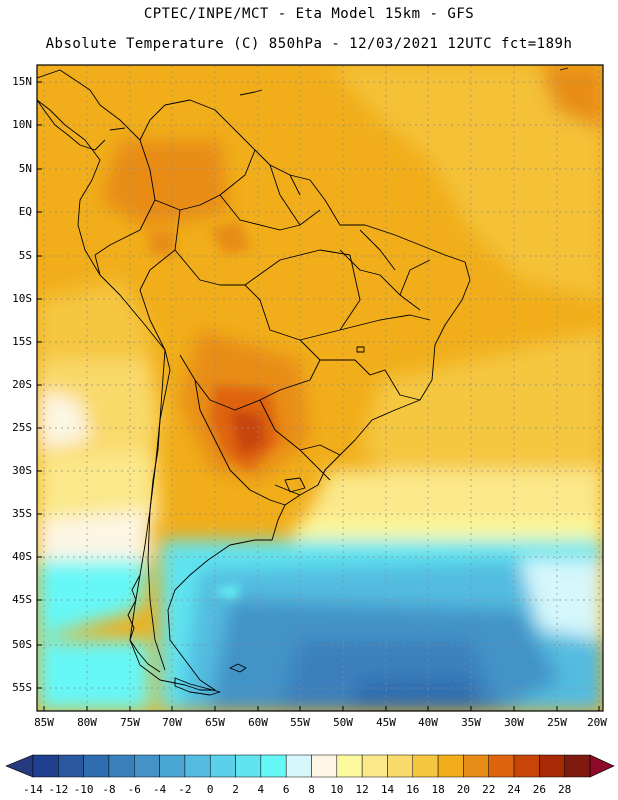 This screenshot has width=618, height=800. What do you see at coordinates (438, 789) in the screenshot?
I see `colorbar-label: 18` at bounding box center [438, 789].